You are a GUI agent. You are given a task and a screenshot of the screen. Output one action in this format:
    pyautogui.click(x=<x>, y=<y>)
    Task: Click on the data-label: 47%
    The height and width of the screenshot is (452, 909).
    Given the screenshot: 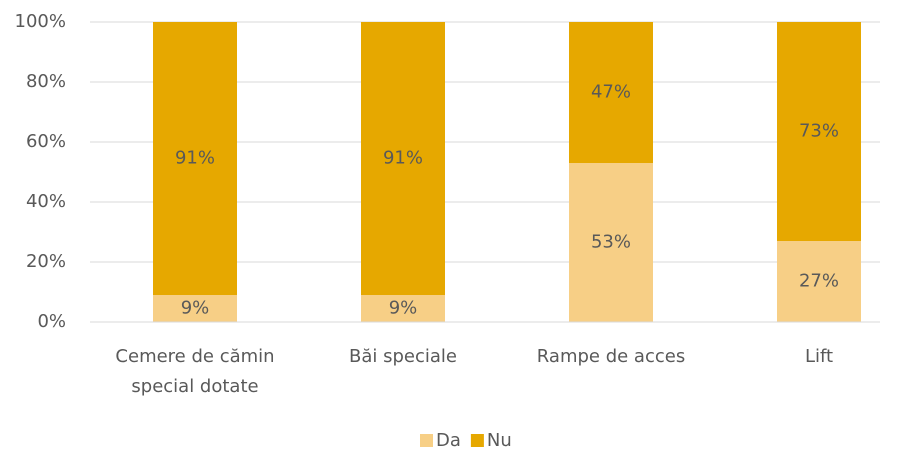 What is the action you would take?
    pyautogui.click(x=611, y=92)
    